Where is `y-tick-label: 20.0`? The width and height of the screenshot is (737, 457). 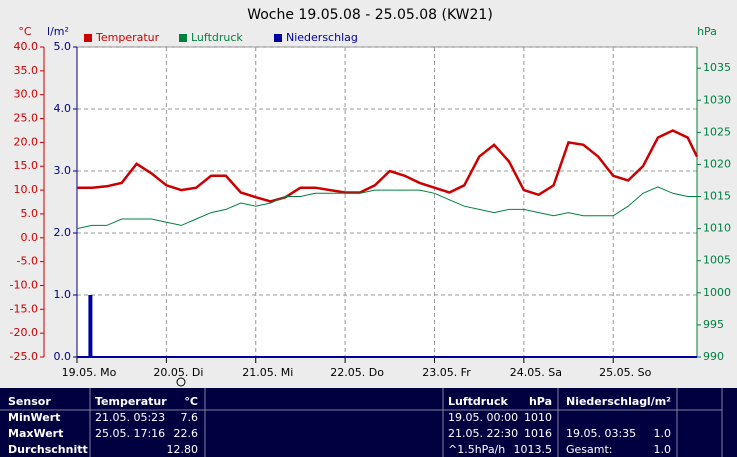
y-tick-label: 20.0 is located at coordinates (26, 141).